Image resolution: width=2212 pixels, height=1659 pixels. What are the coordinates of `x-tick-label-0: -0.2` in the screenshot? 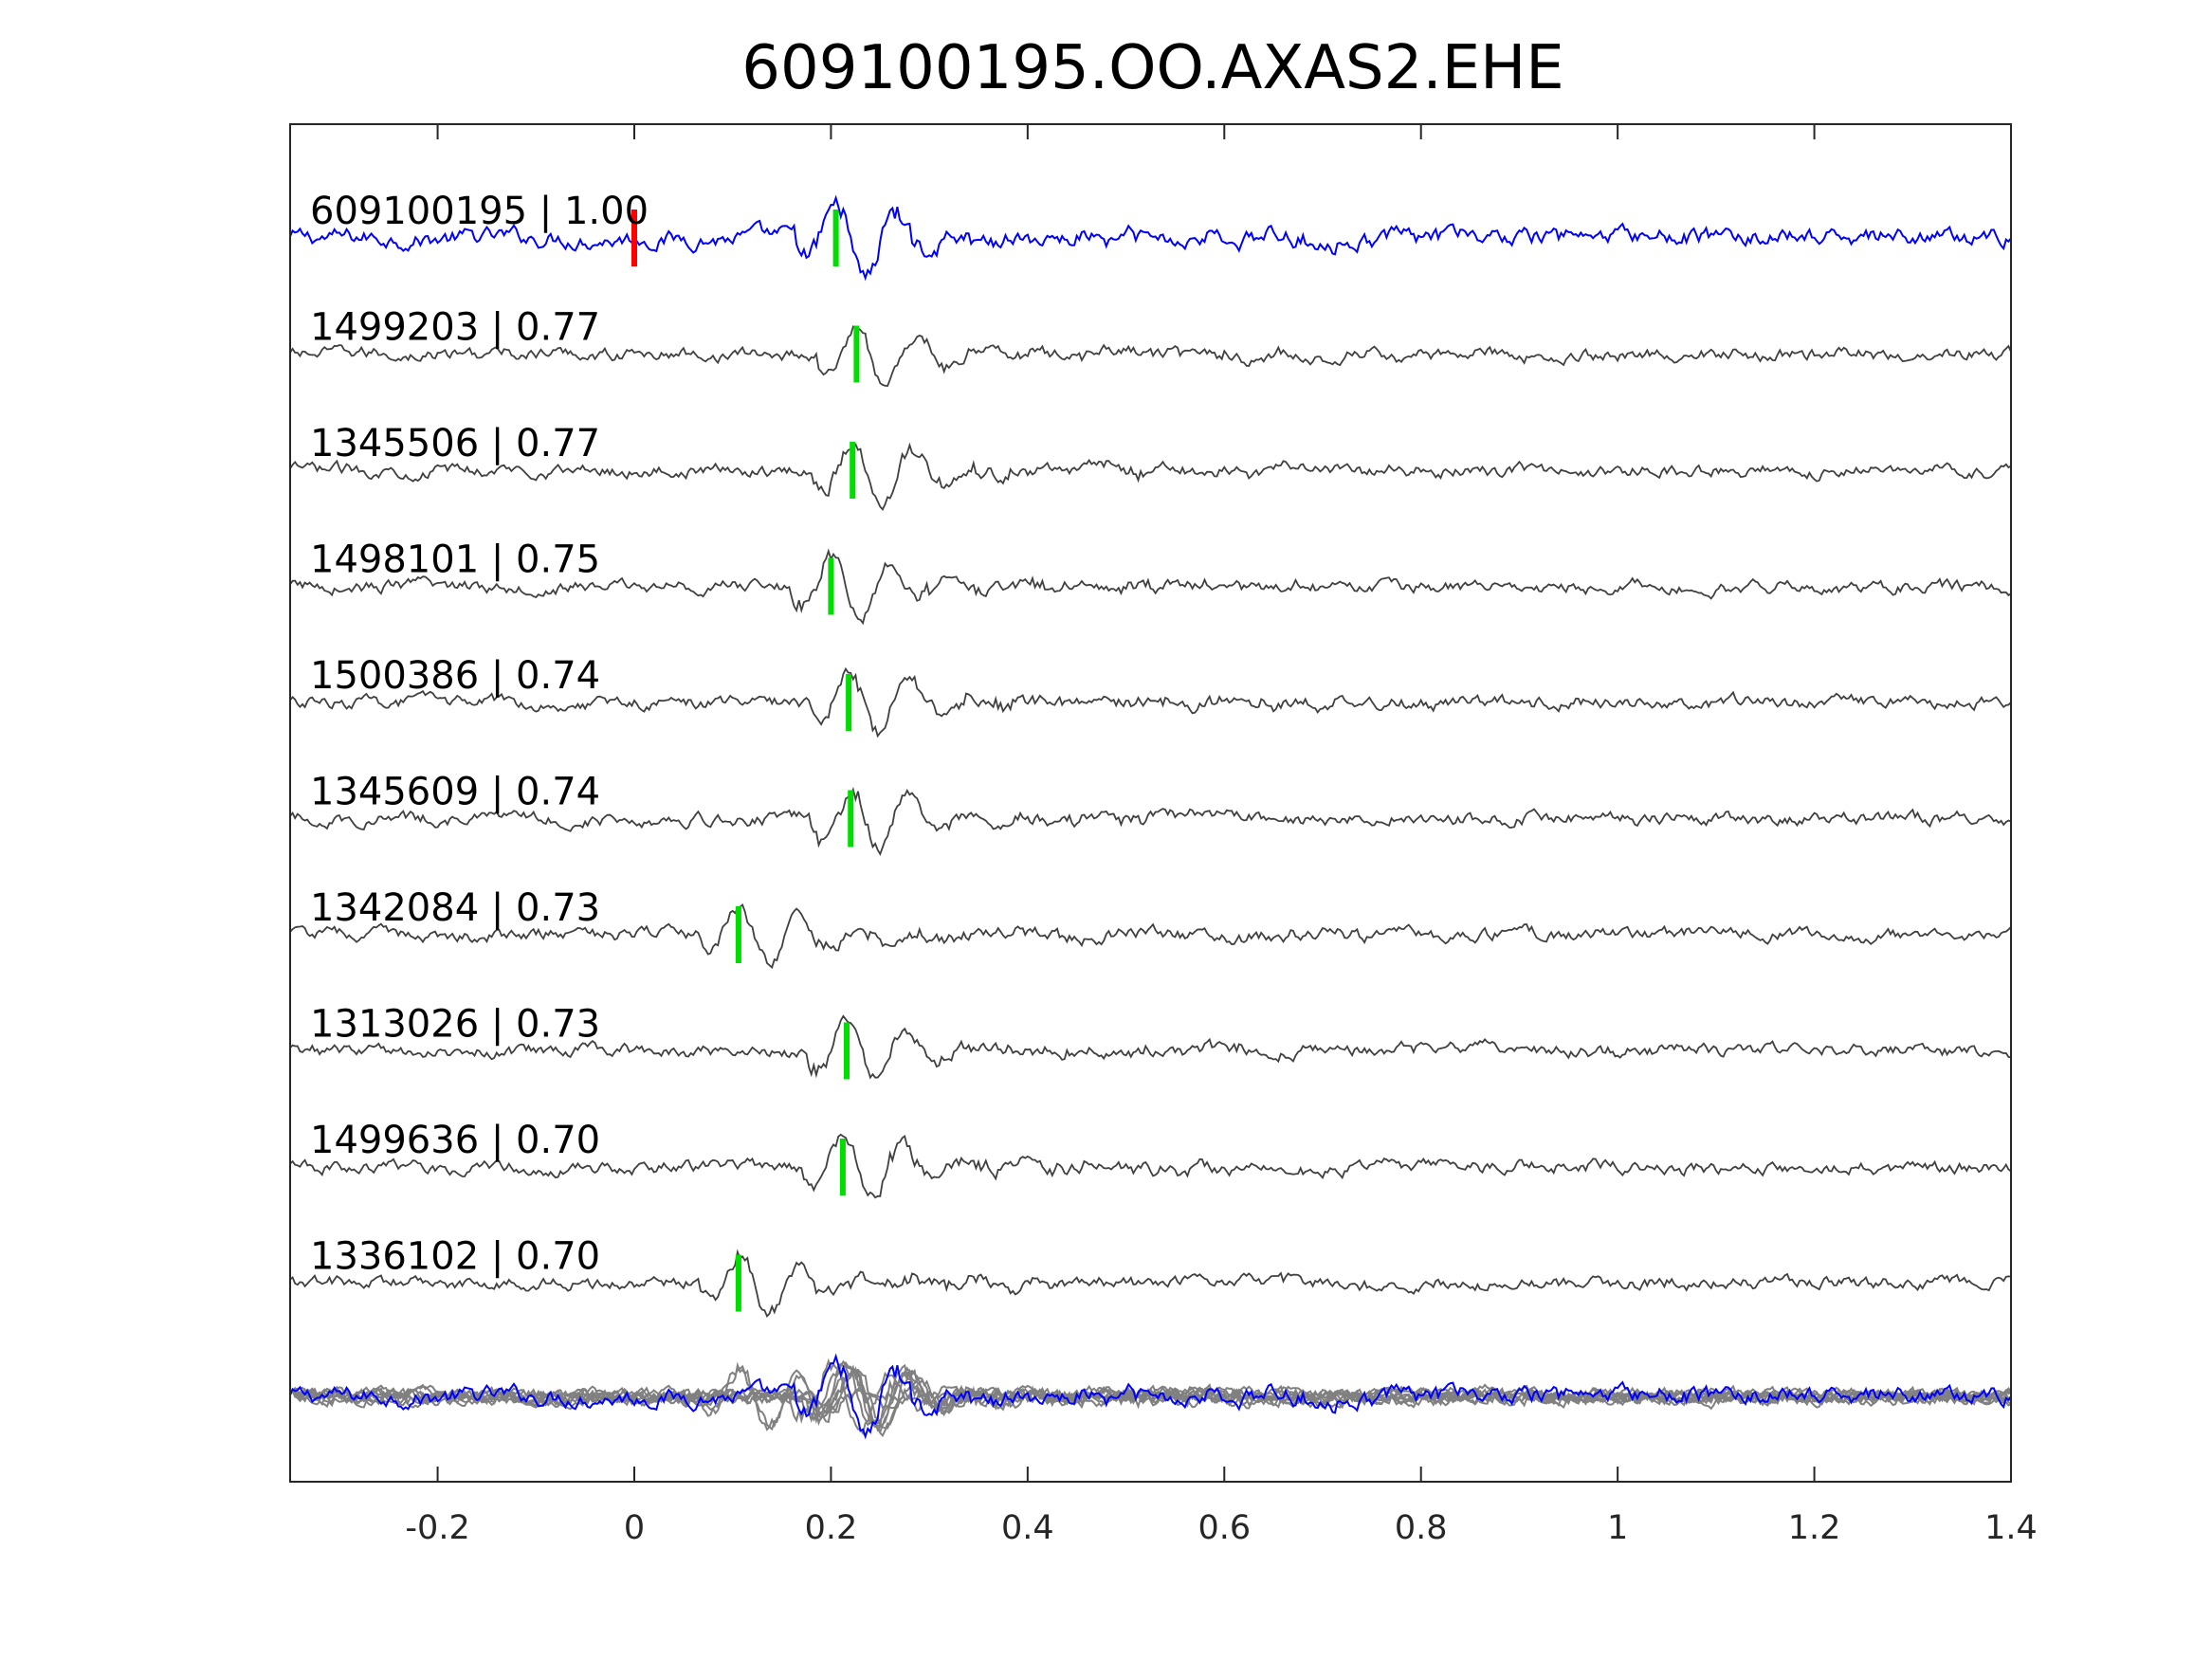 It's located at (437, 1528).